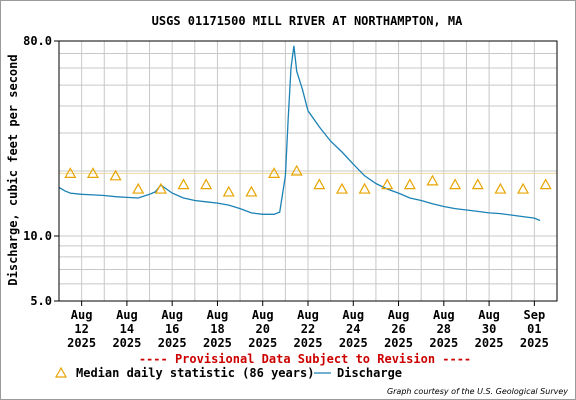  I want to click on x-tick-label: 28, so click(444, 329).